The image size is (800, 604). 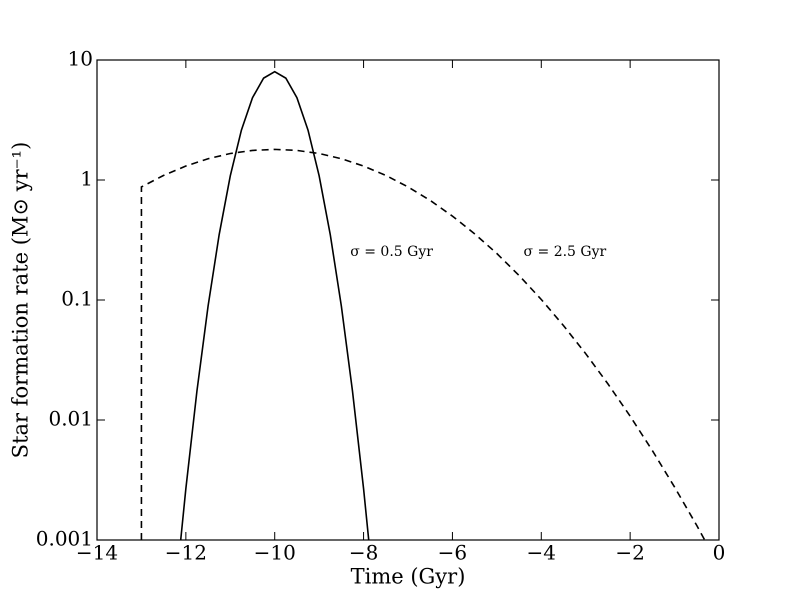 What do you see at coordinates (97, 553) in the screenshot?
I see `x-tick-label: −14` at bounding box center [97, 553].